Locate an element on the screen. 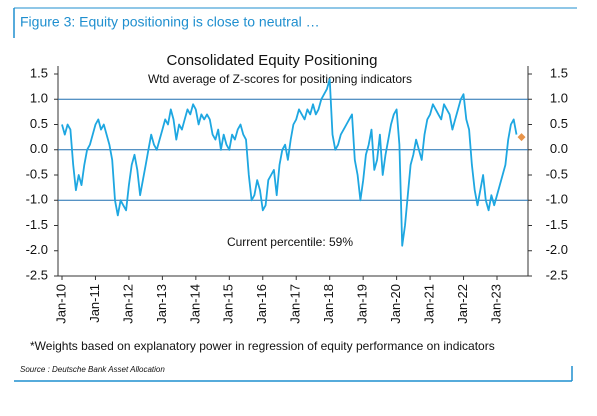 Image resolution: width=597 pixels, height=416 pixels. annotation: Current percentile: 59% is located at coordinates (290, 242).